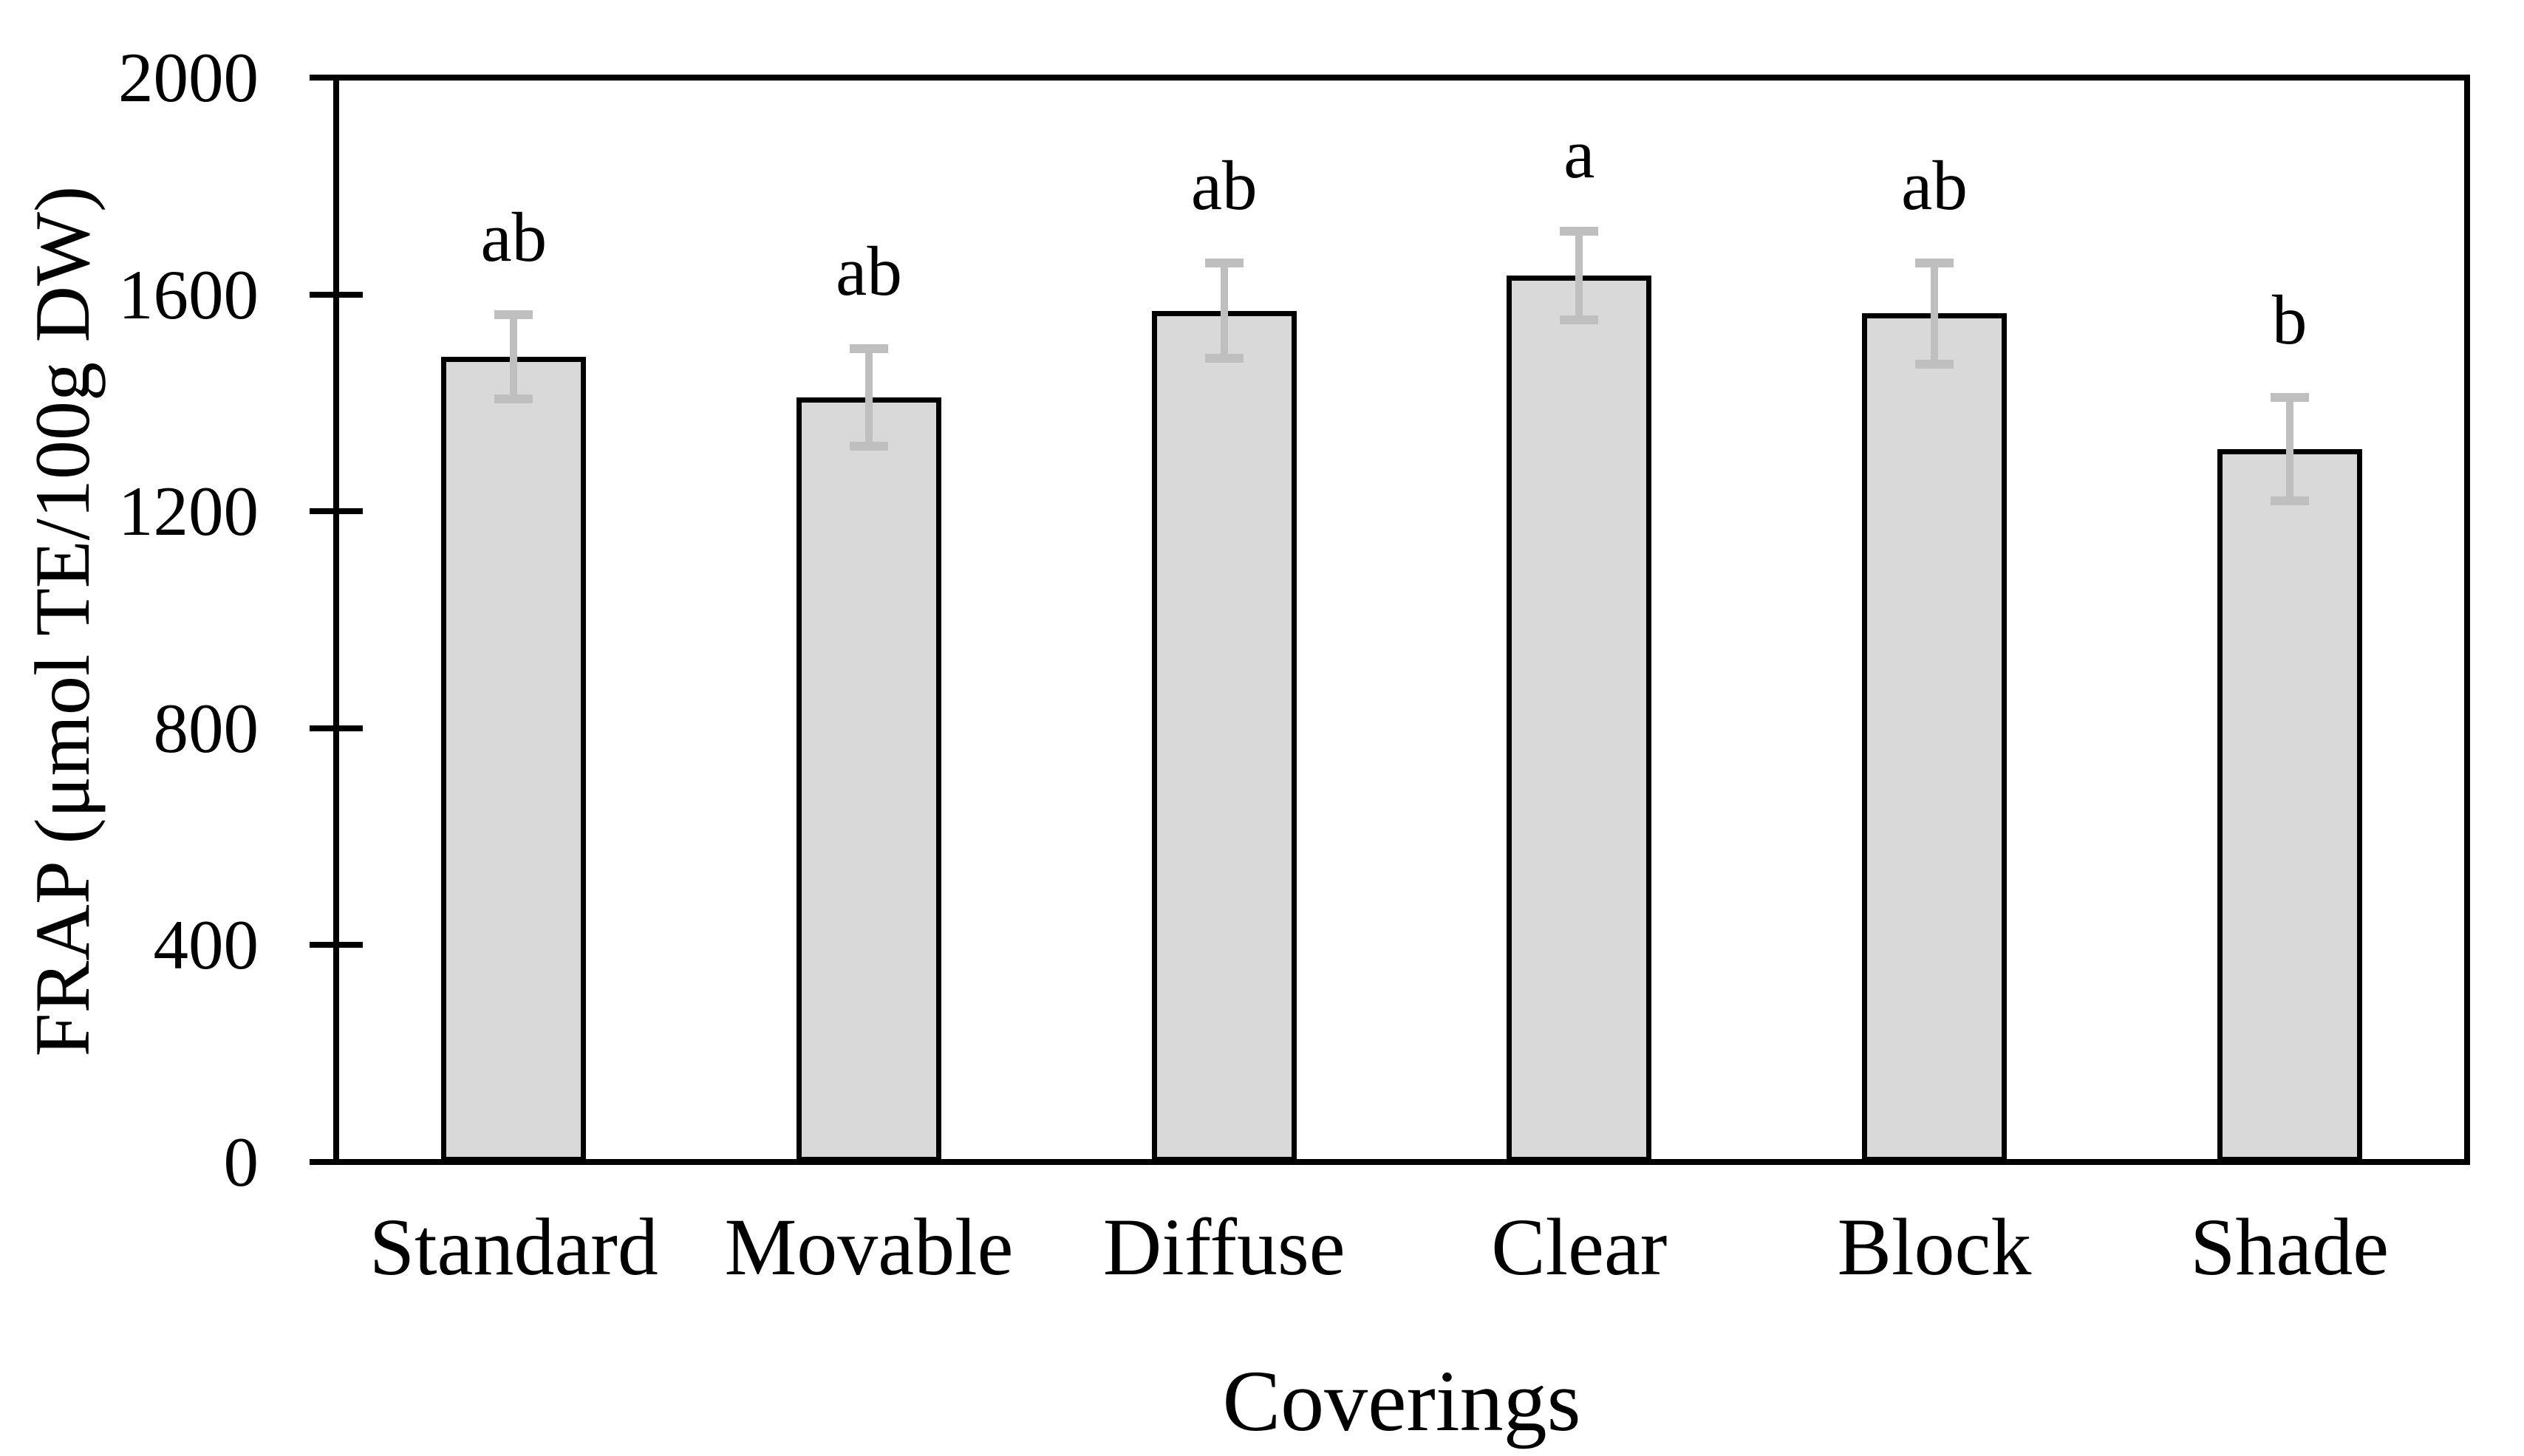 This screenshot has height=1456, width=2524. What do you see at coordinates (188, 294) in the screenshot?
I see `y-tick-label: 1600` at bounding box center [188, 294].